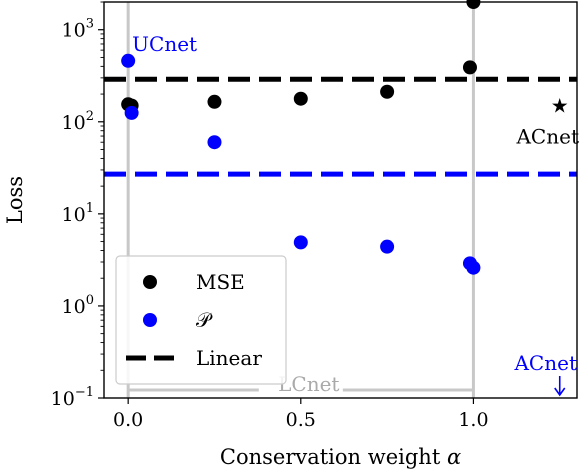 Image resolution: width=580 pixels, height=470 pixels. Describe the element at coordinates (72, 397) in the screenshot. I see `y-tick-label-0: 10⁻¹` at that location.